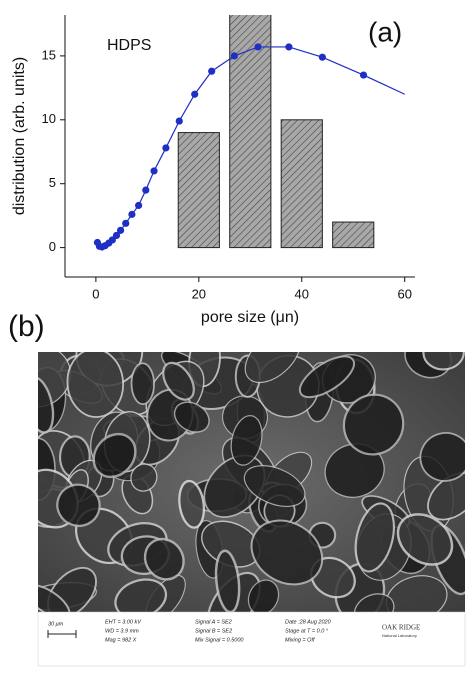 This screenshot has width=468, height=673. Describe the element at coordinates (199, 293) in the screenshot. I see `x-tick-label: 20` at that location.